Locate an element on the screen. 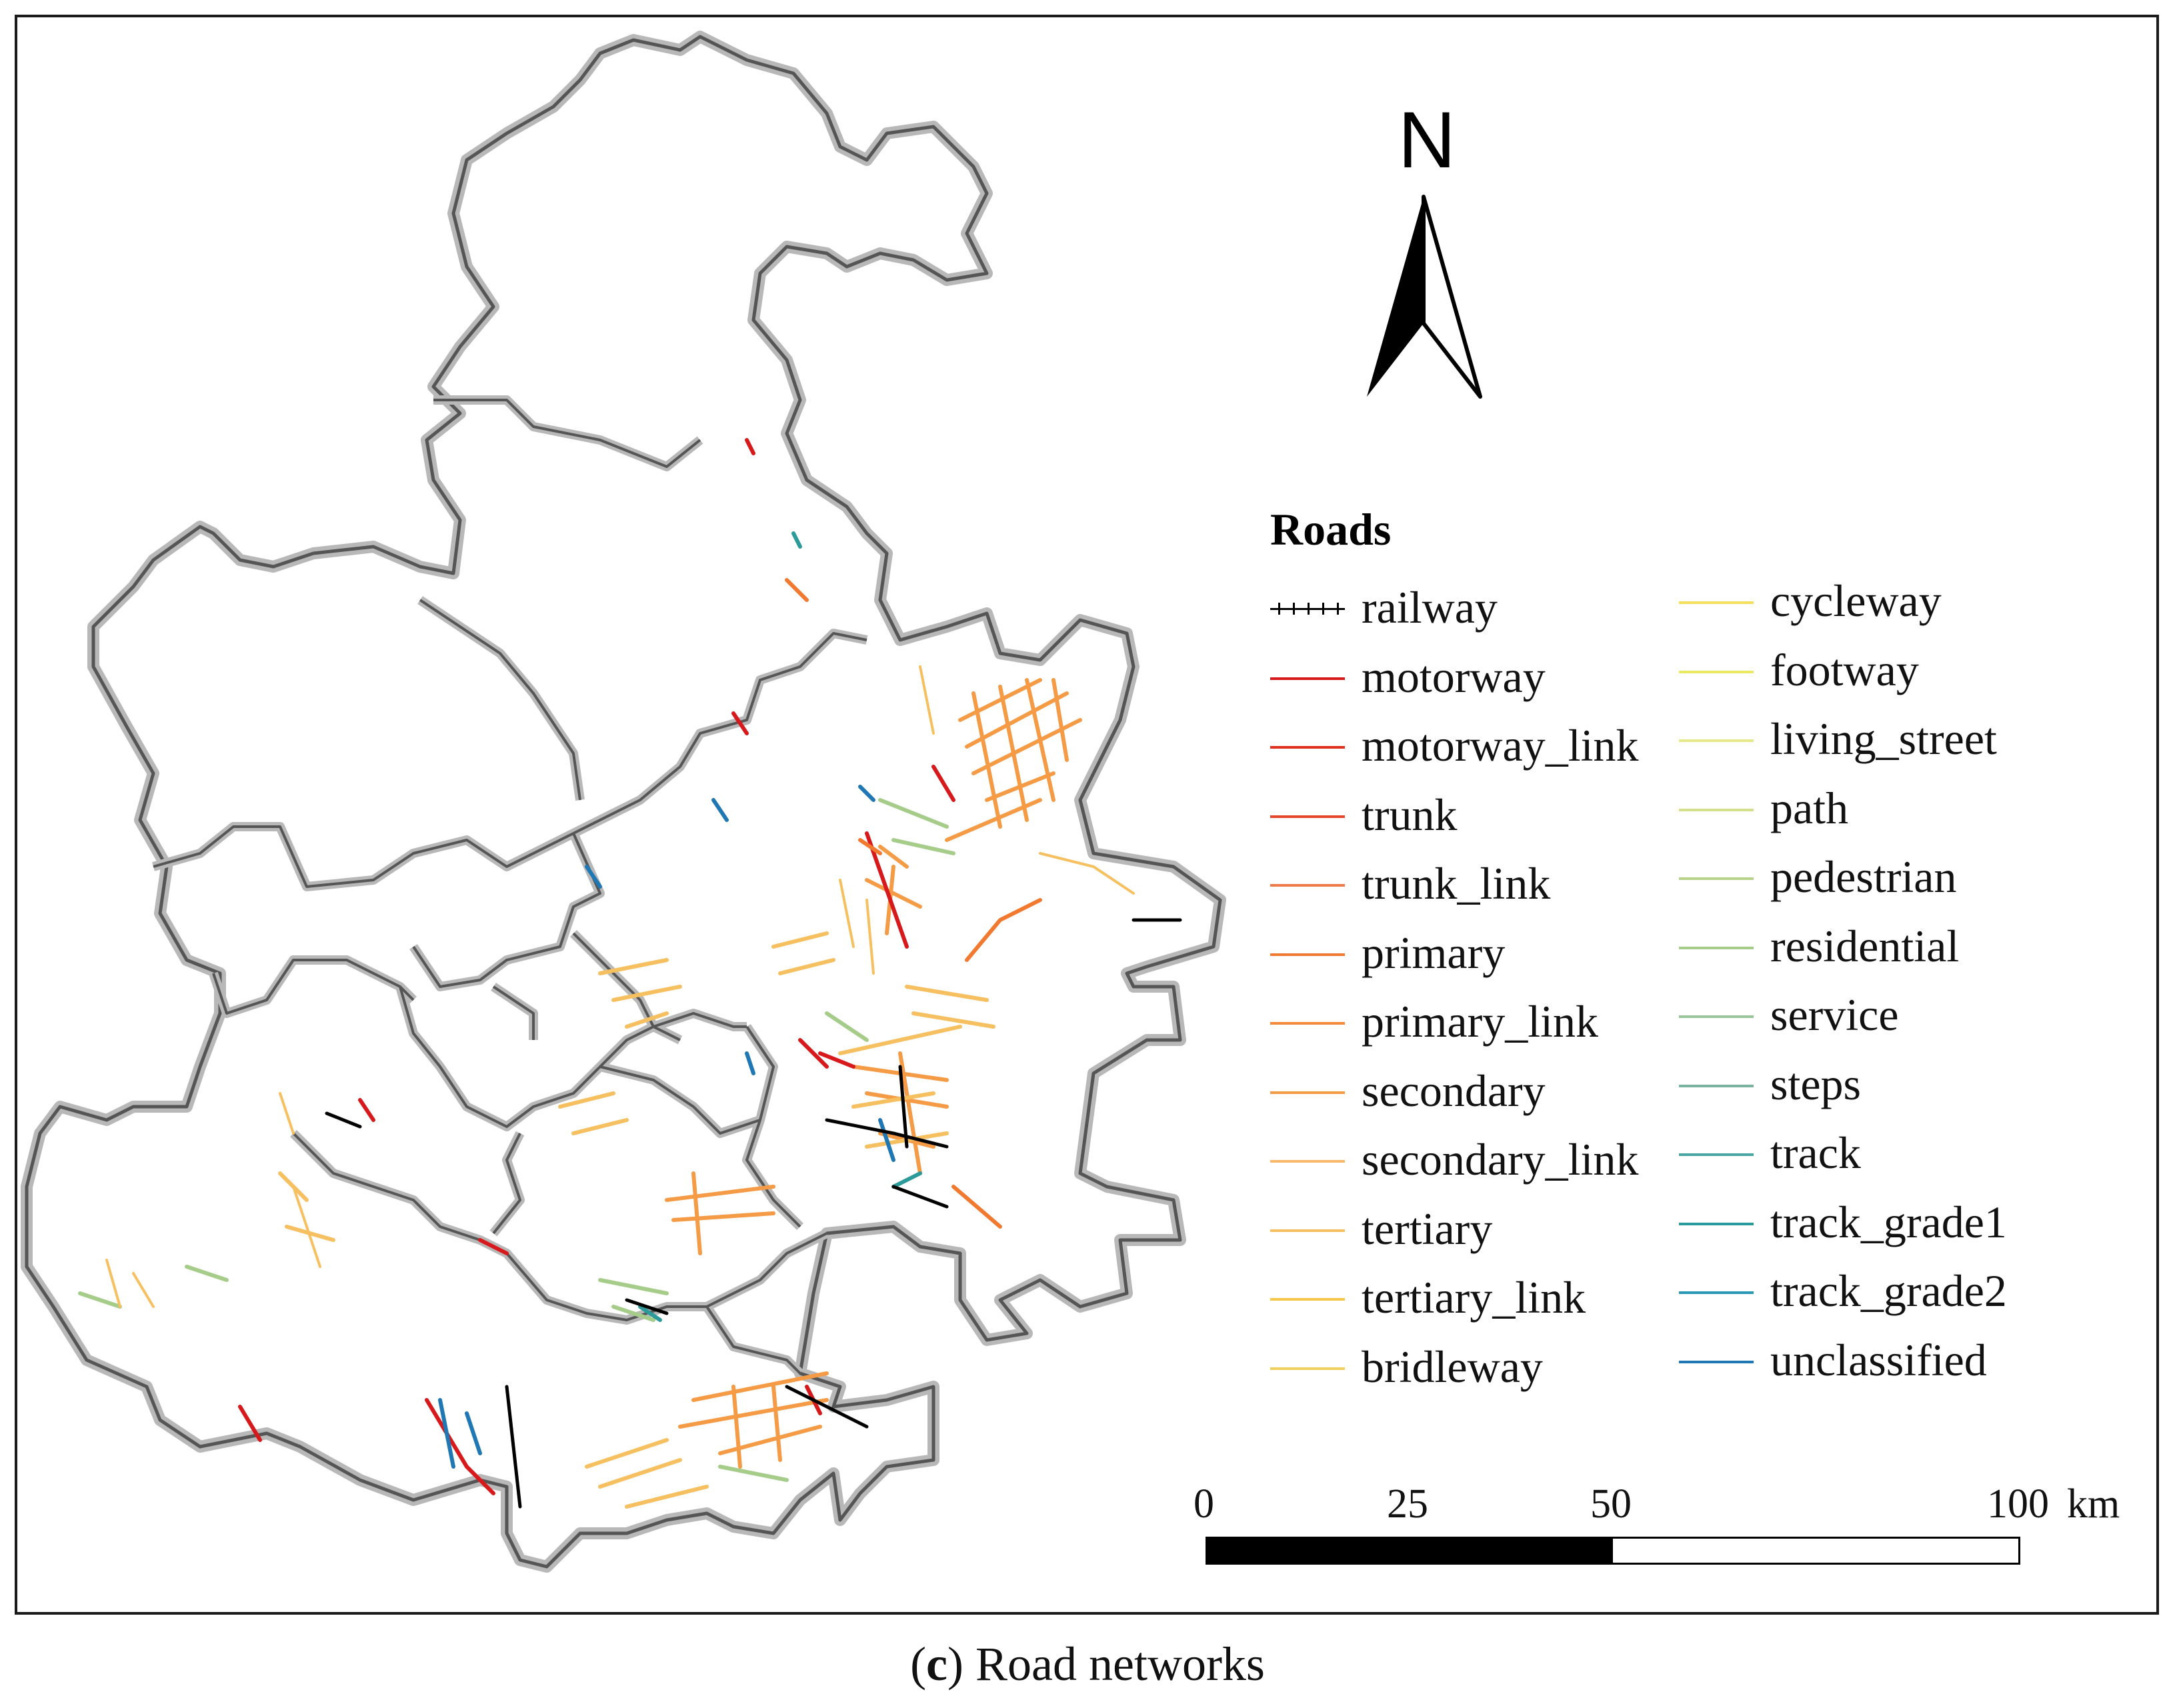 The height and width of the screenshot is (1708, 2175). legend-label-tertiary: tertiary is located at coordinates (1427, 1228).